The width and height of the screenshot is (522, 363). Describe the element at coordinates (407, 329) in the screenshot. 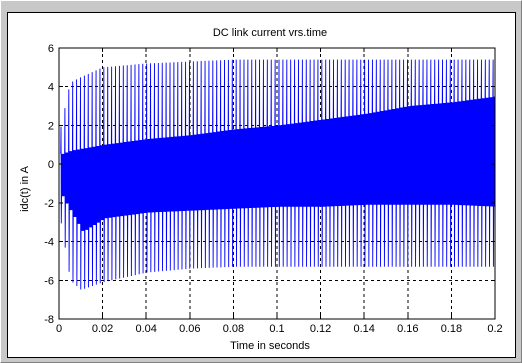

I see `x-tick-label-8: 0.16` at that location.